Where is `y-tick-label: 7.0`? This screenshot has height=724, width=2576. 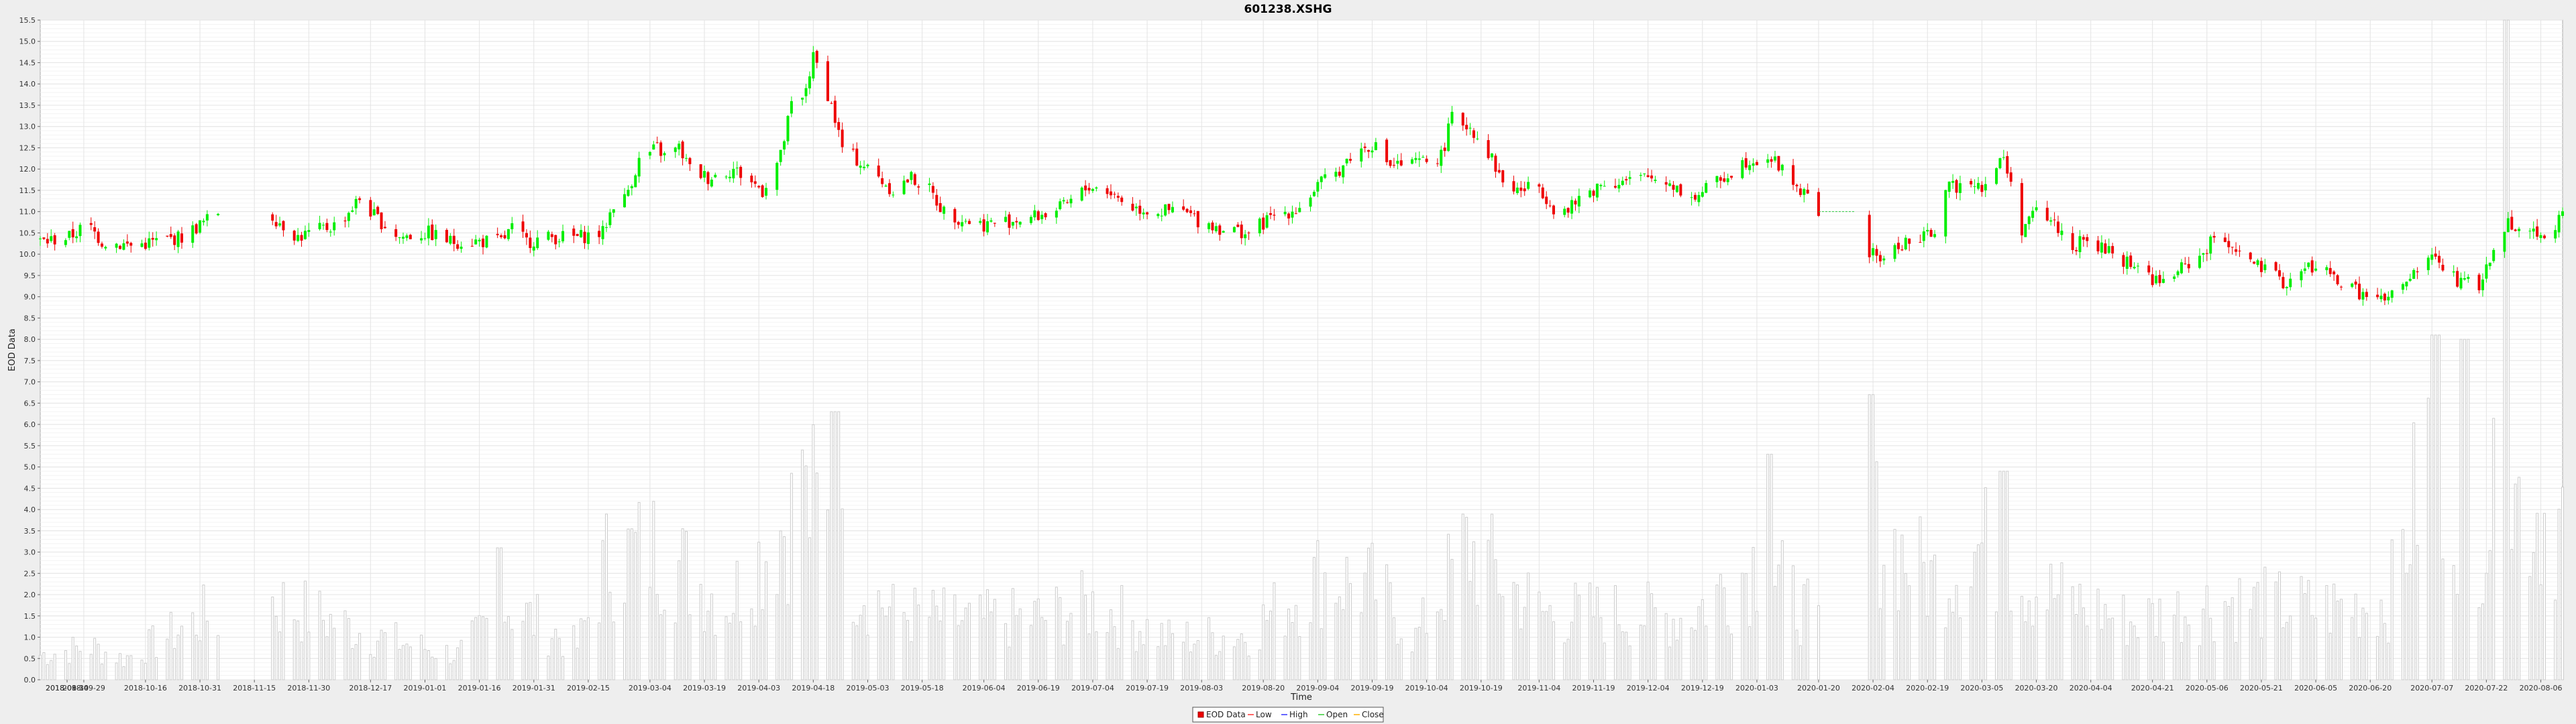 y-tick-label: 7.0 is located at coordinates (30, 382).